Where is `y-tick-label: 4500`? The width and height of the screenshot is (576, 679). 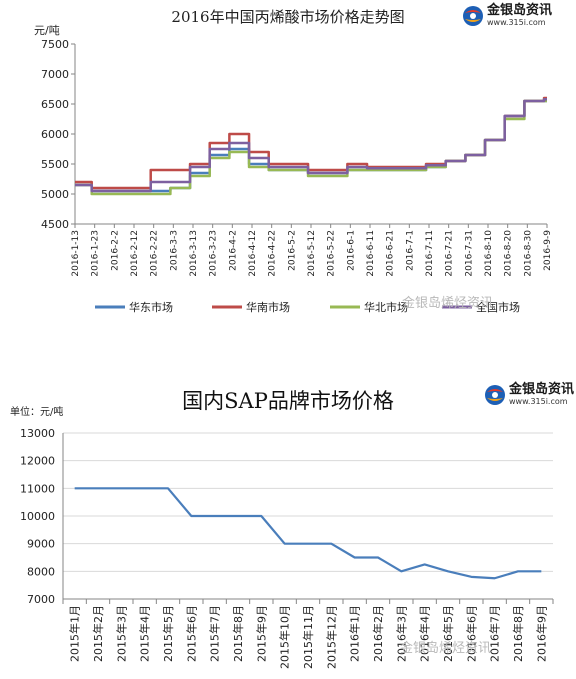 y-tick-label: 4500 is located at coordinates (55, 224).